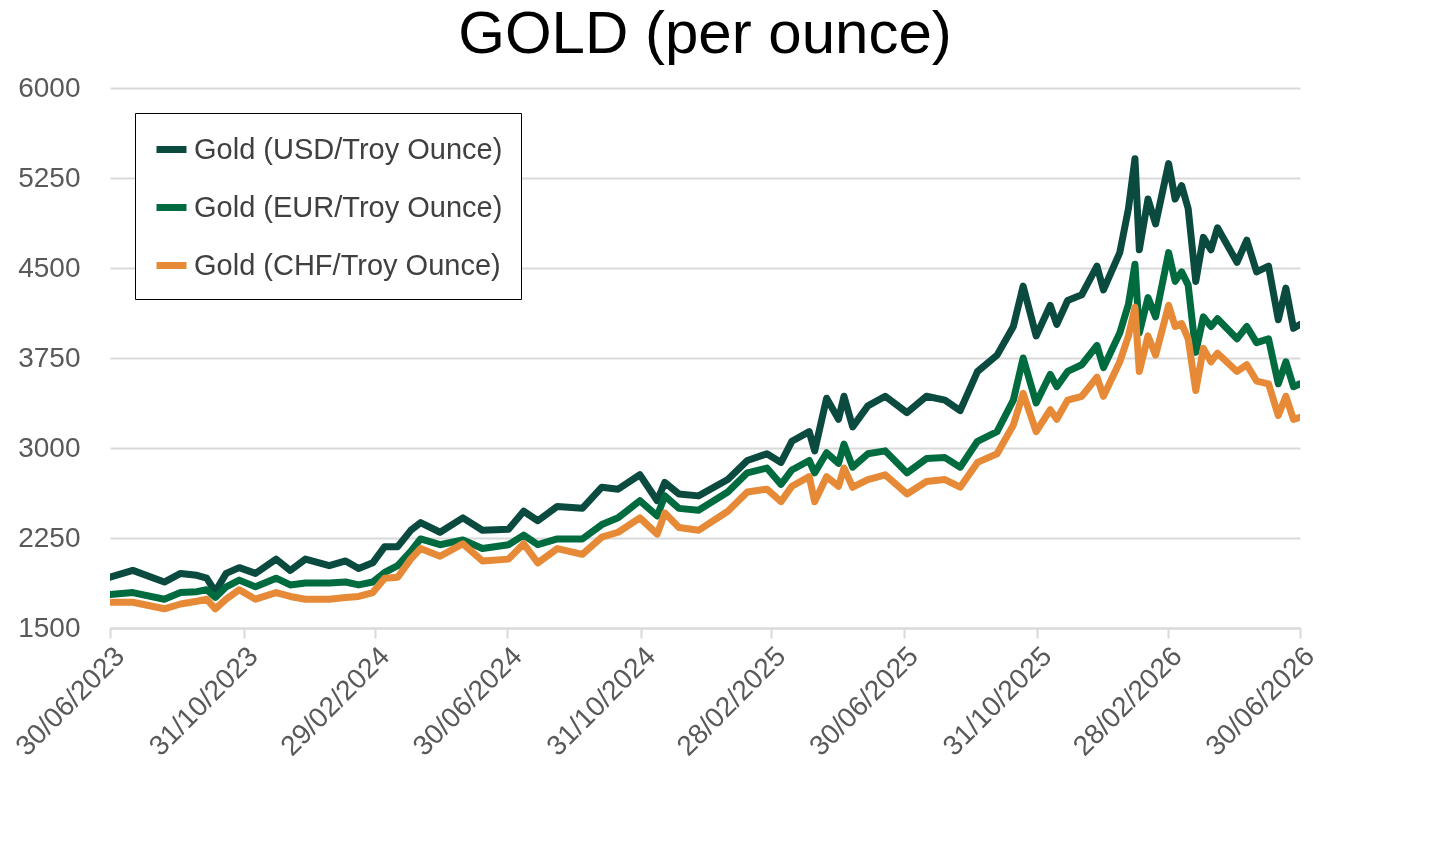  What do you see at coordinates (49, 87) in the screenshot?
I see `y-tick-label: 6000` at bounding box center [49, 87].